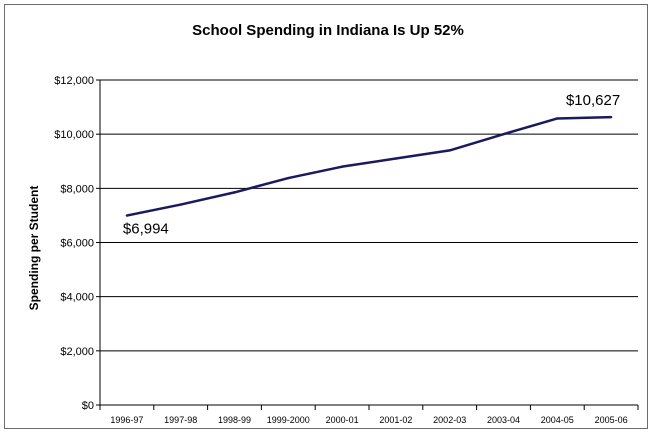  I want to click on x-tick-label: 2004-05, so click(557, 420).